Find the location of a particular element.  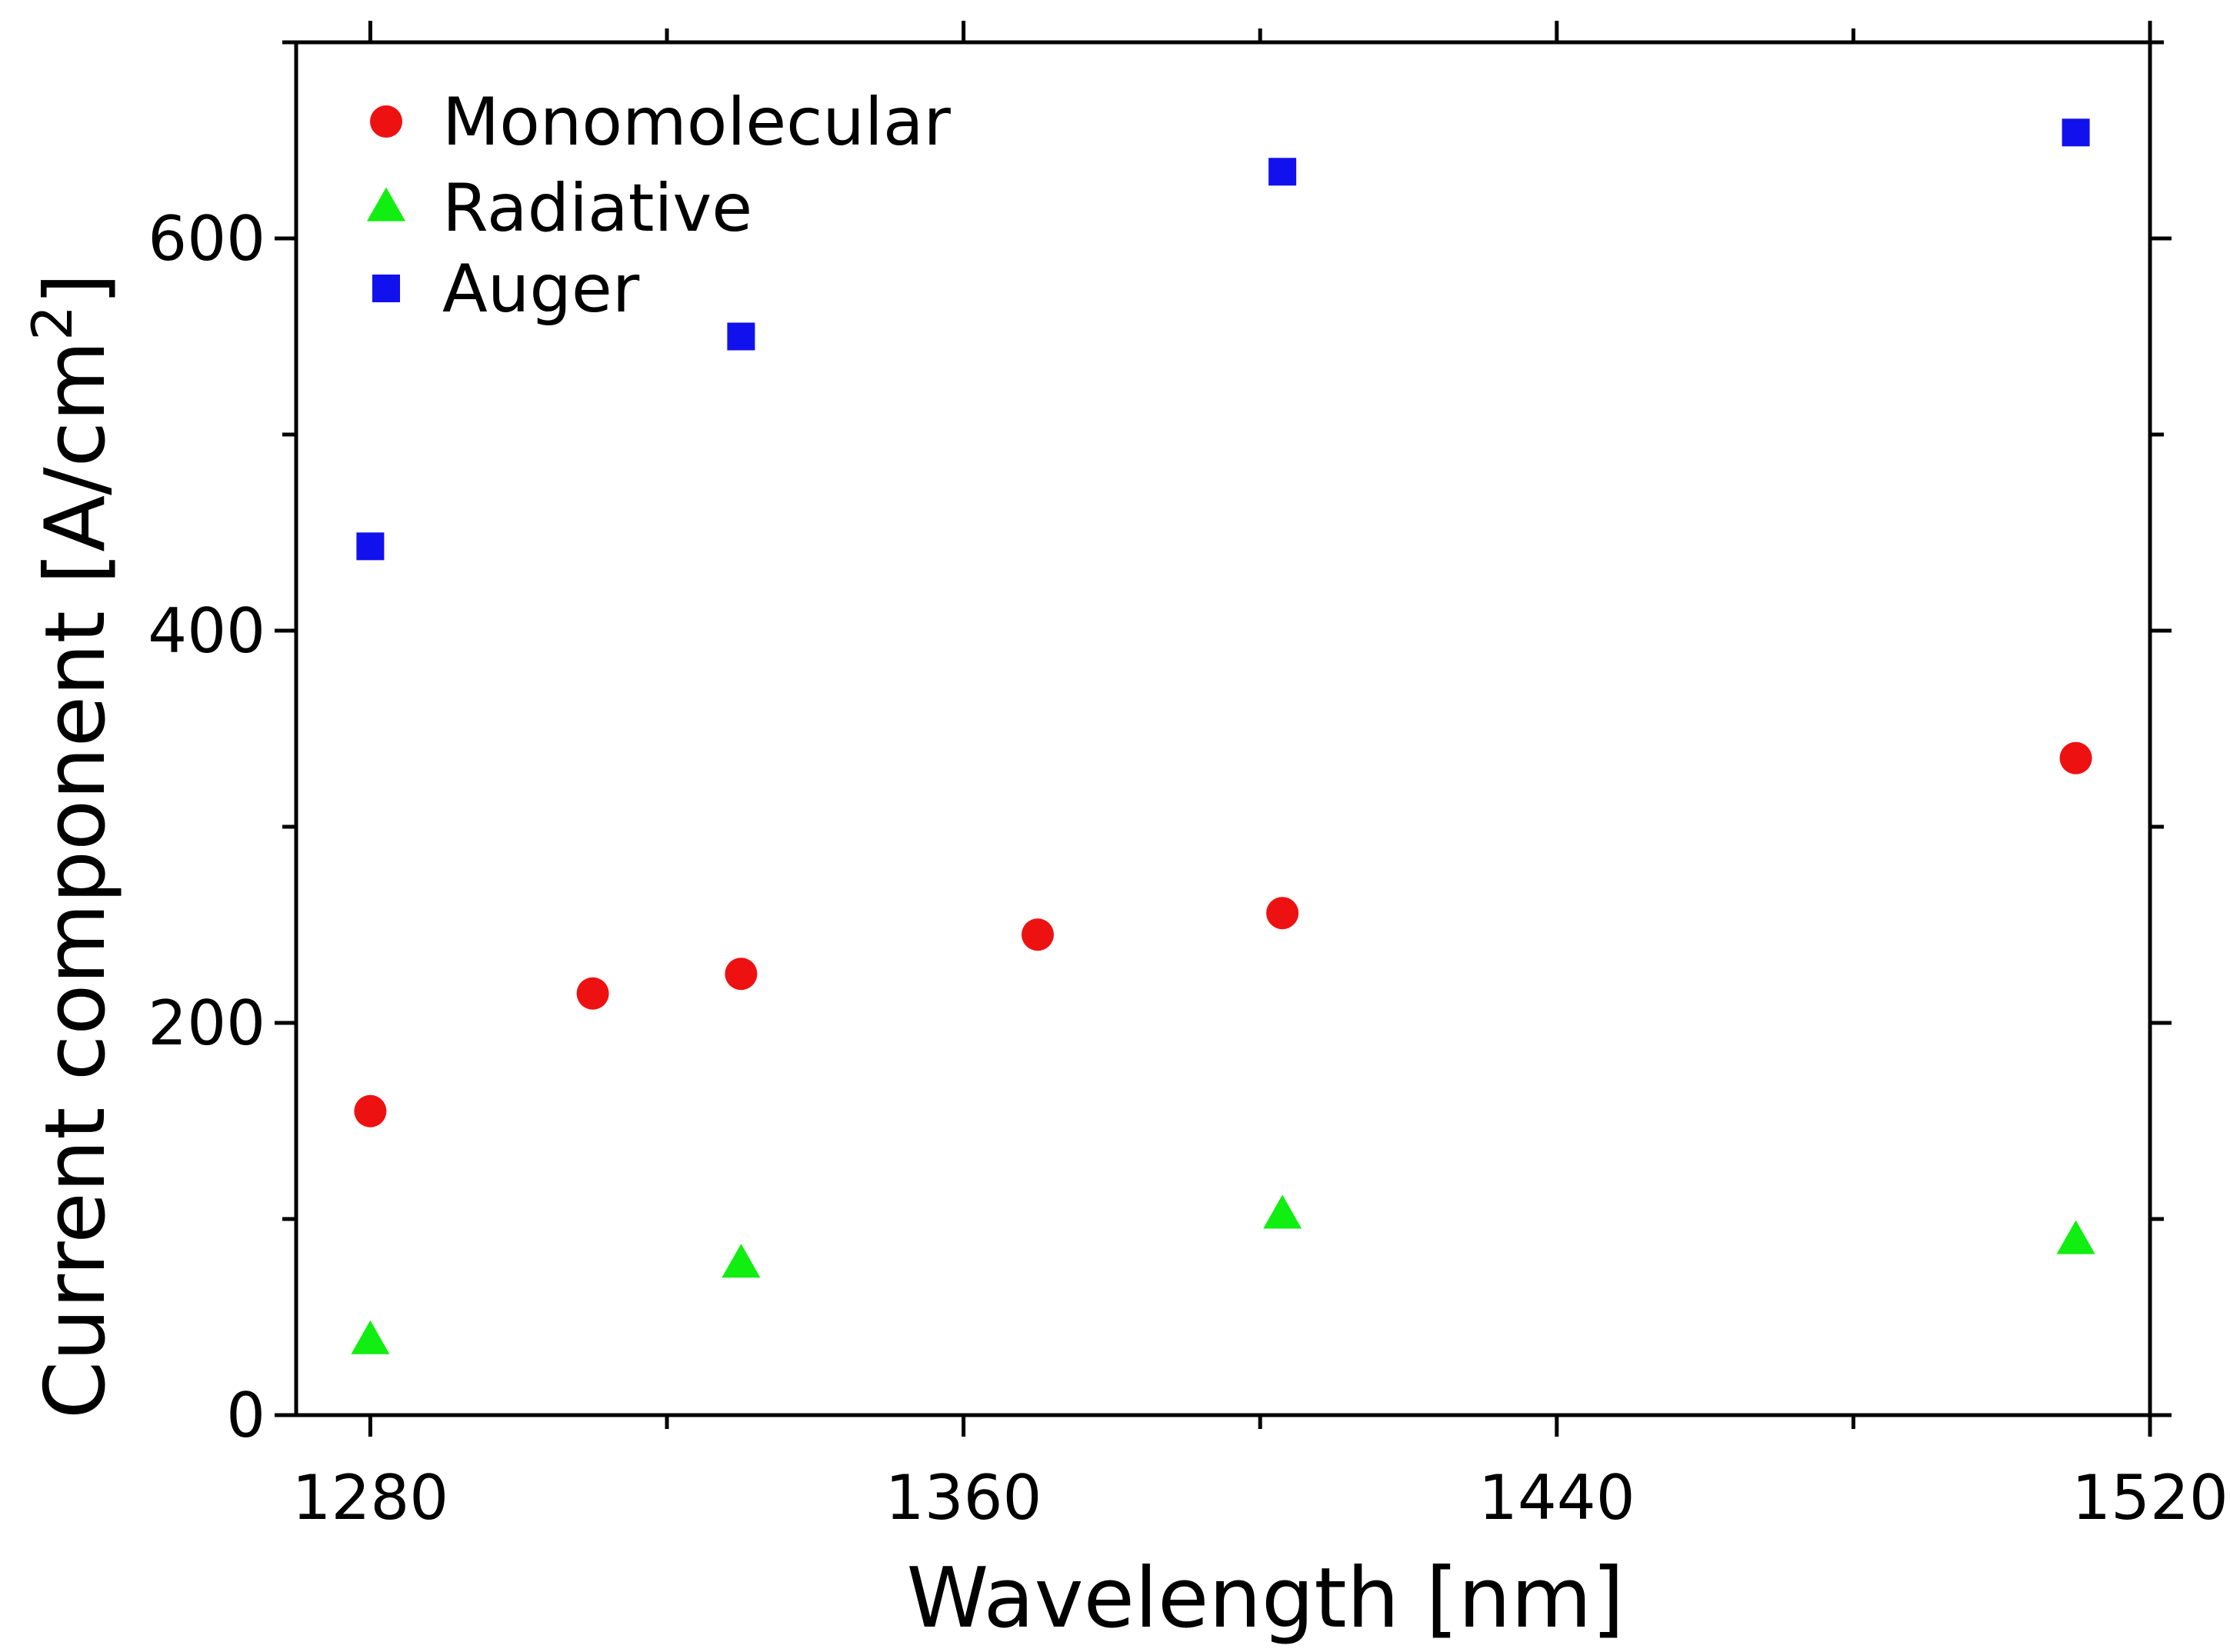

legend-monomolecular-label: Monomolecular is located at coordinates (697, 122).